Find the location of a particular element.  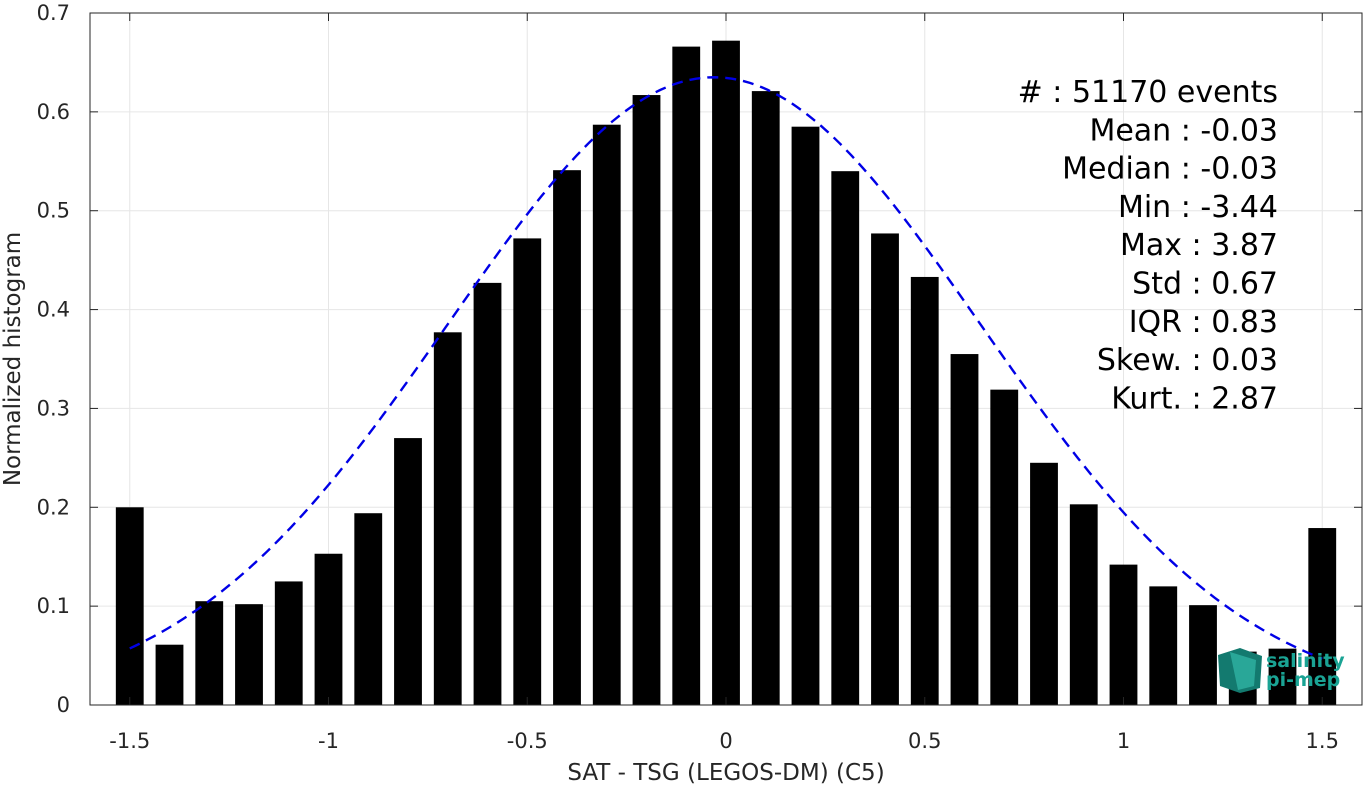

x-tick-label: 1 is located at coordinates (1123, 741).